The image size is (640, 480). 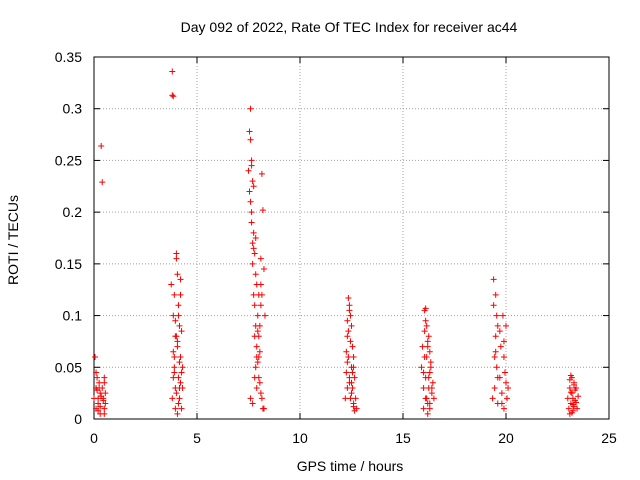 I want to click on y-tick-label: 0.3, so click(x=73, y=109).